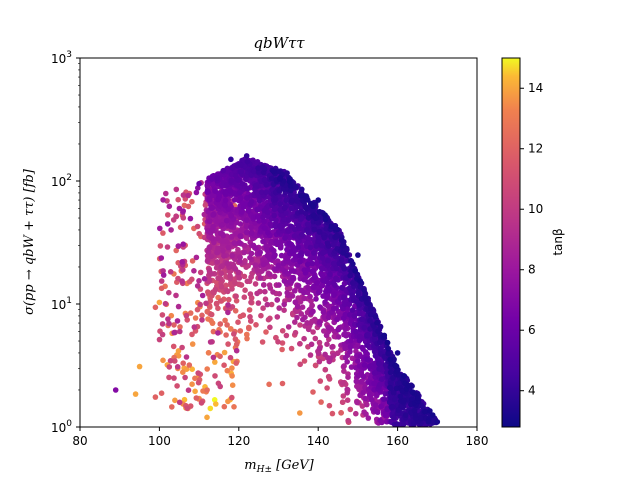  What do you see at coordinates (279, 466) in the screenshot?
I see `x-axis-label: mH± [GeV]` at bounding box center [279, 466].